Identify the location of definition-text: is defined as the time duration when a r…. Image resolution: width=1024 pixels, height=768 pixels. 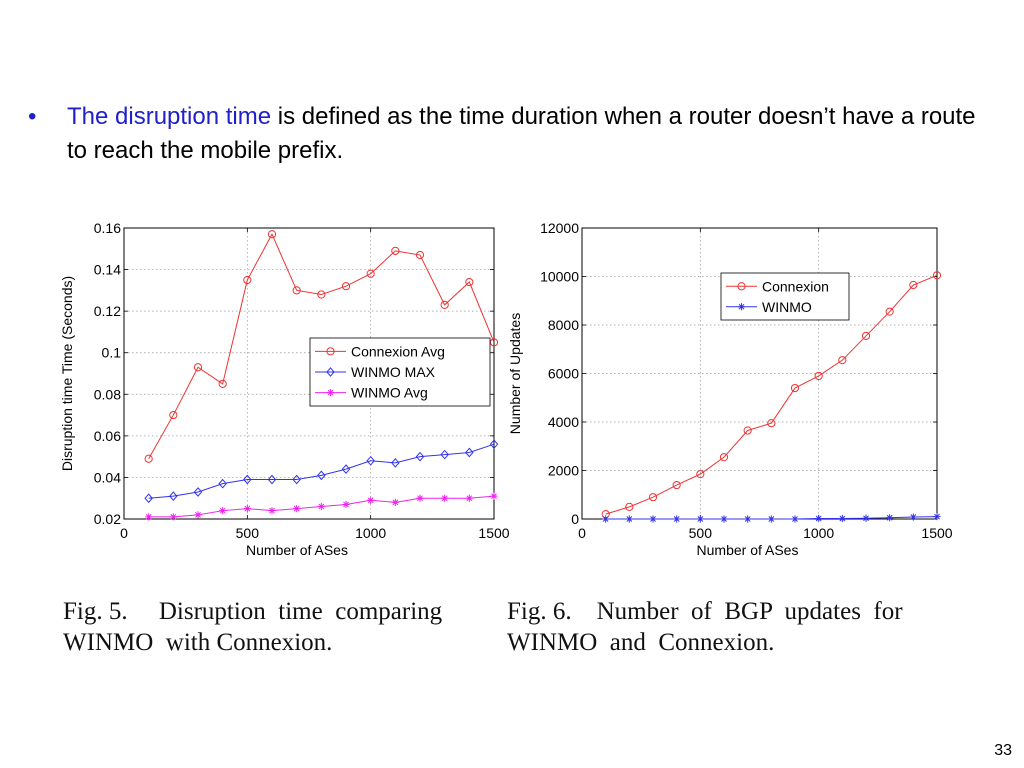
(521, 133).